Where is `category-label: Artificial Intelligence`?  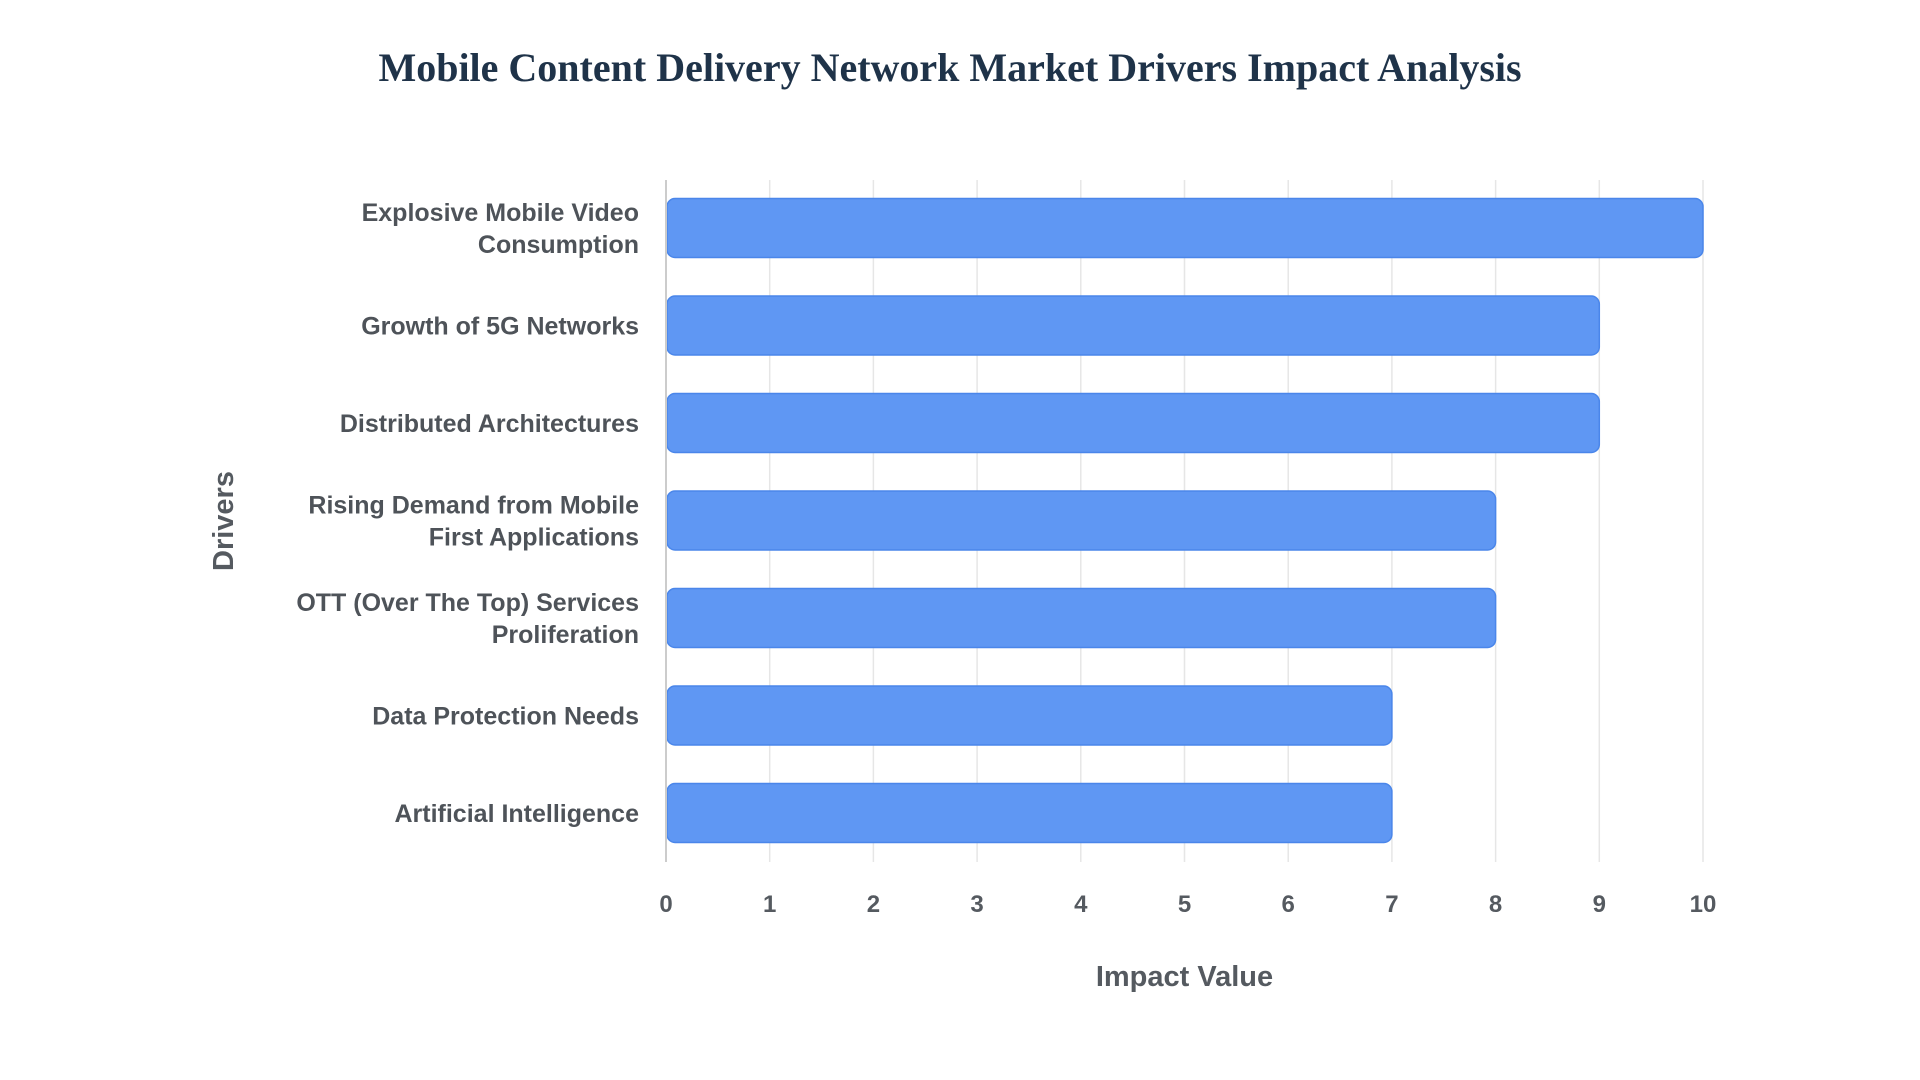
category-label: Artificial Intelligence is located at coordinates (516, 814).